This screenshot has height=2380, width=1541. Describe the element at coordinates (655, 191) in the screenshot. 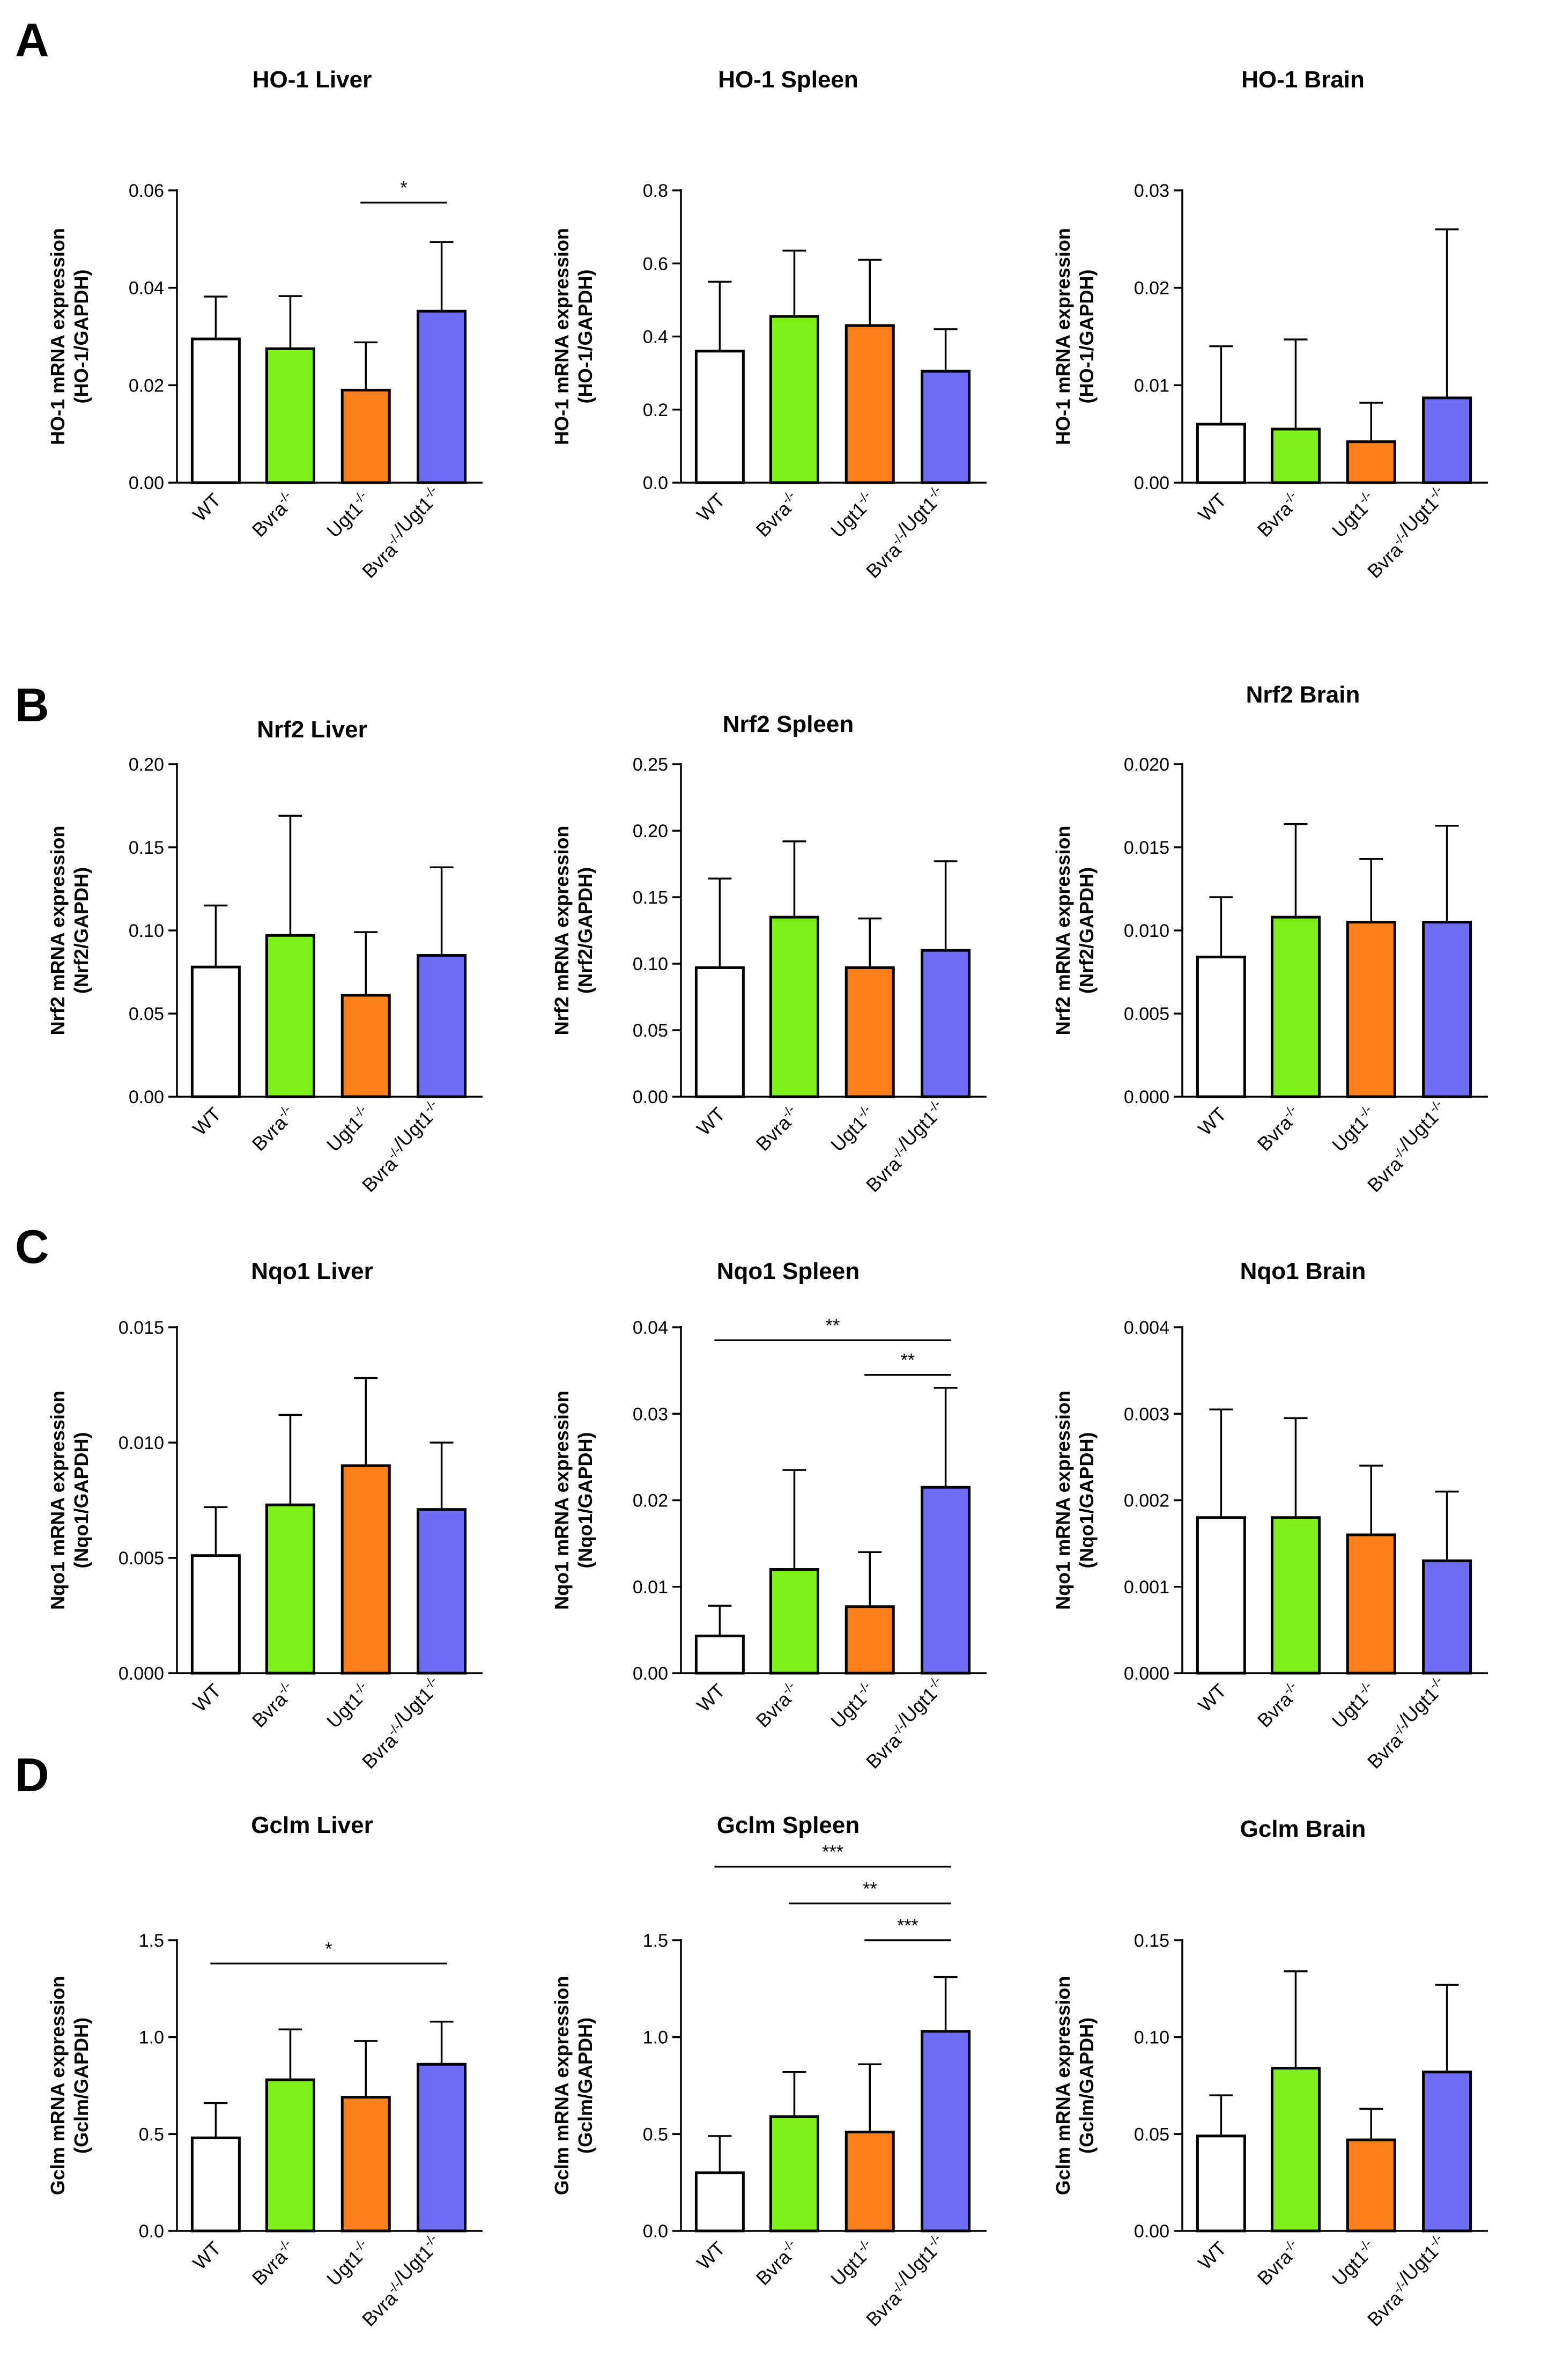

I see `y-tick-label: 0.8` at that location.